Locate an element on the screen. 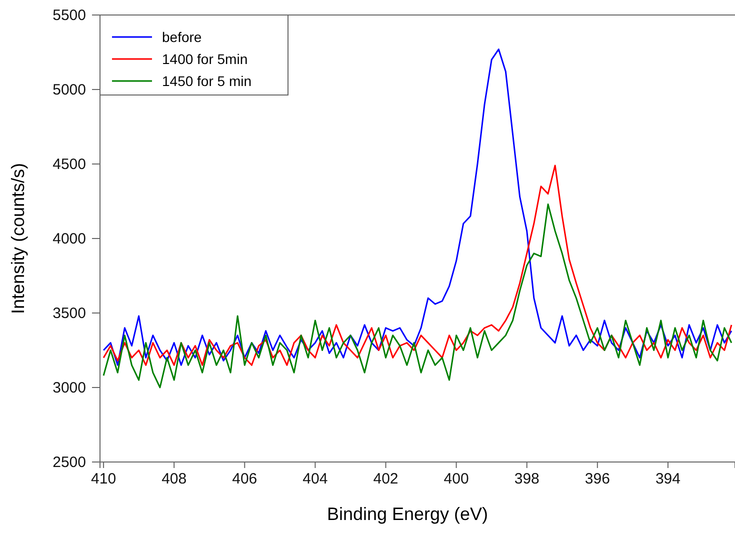  x-tick-label: 404 is located at coordinates (315, 479).